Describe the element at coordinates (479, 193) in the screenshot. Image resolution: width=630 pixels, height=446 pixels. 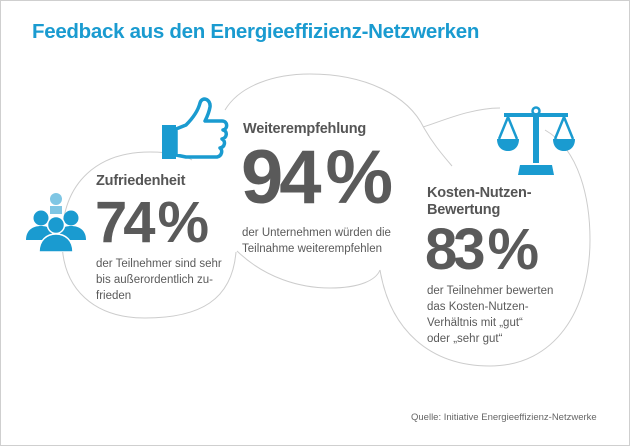
I see `heading-line: Kosten-Nutzen-` at that location.